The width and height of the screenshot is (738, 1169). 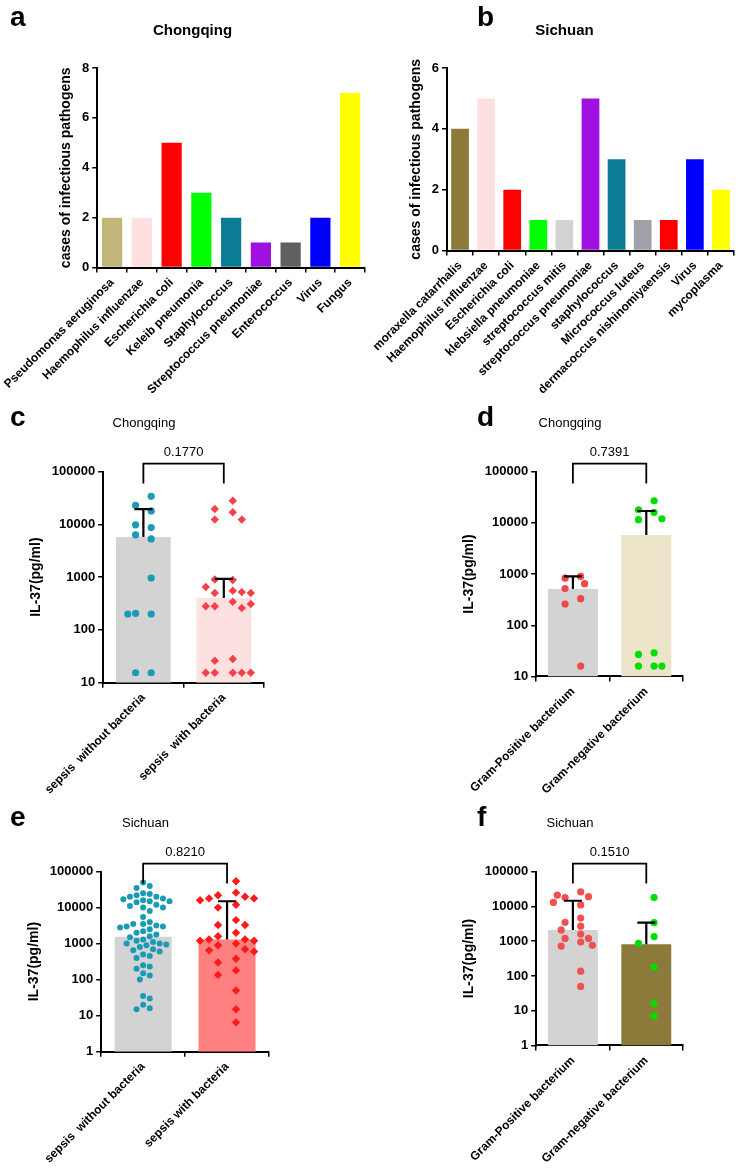 What do you see at coordinates (86, 67) in the screenshot?
I see `y-tick-label: 8` at bounding box center [86, 67].